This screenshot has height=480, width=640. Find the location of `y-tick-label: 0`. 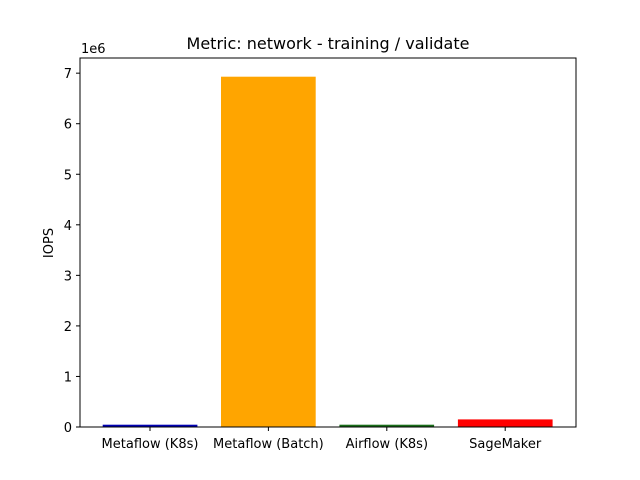

y-tick-label: 0 is located at coordinates (68, 428).